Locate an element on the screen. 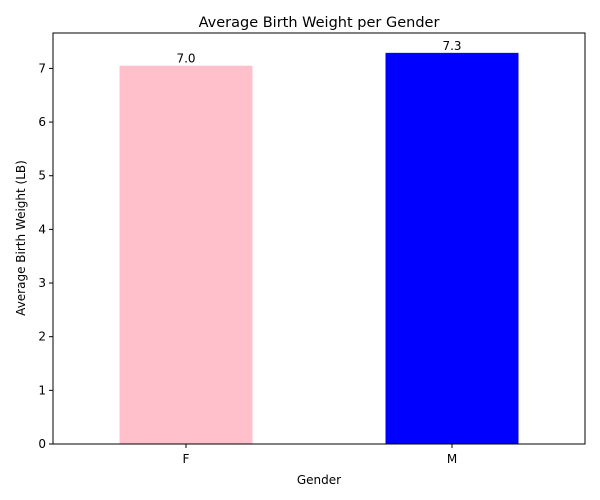 This screenshot has height=500, width=600. x-tick-label-m: M is located at coordinates (452, 459).